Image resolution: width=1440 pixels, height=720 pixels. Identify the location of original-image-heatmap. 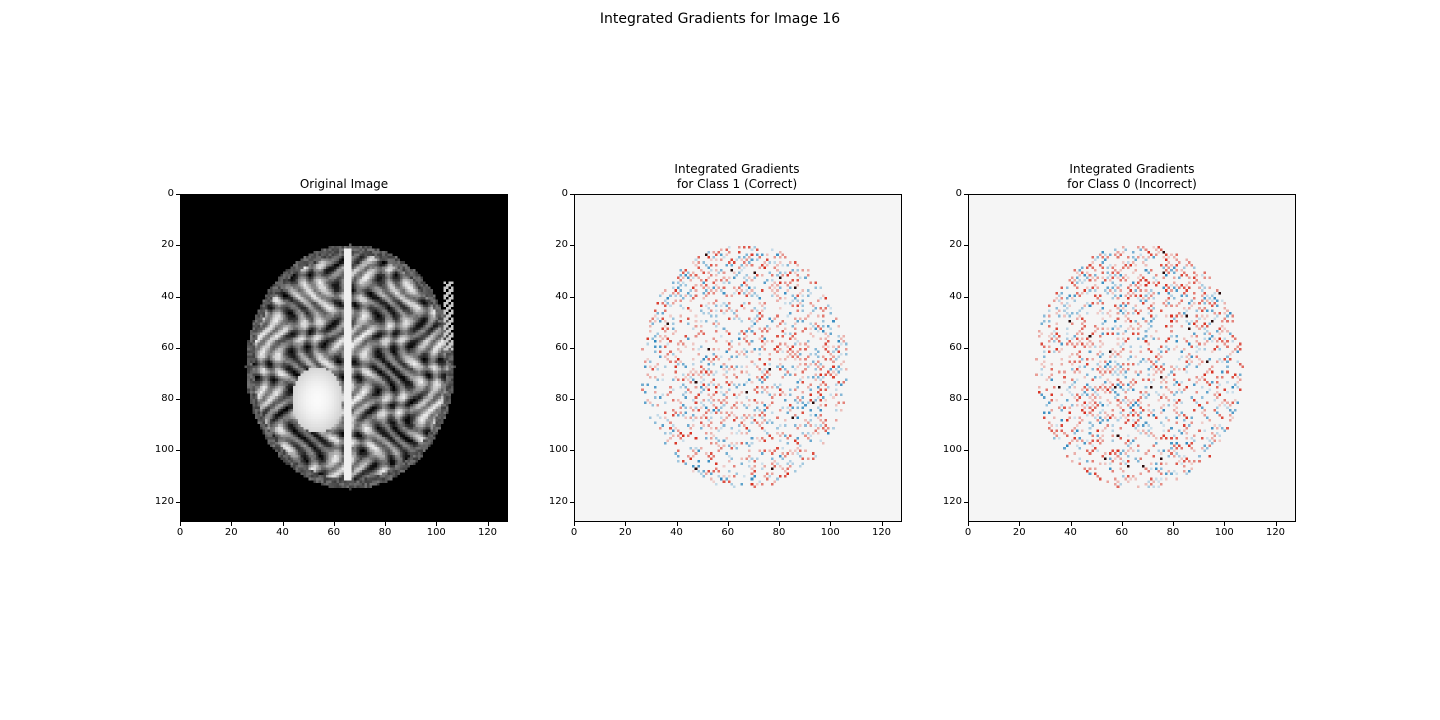
(344, 358).